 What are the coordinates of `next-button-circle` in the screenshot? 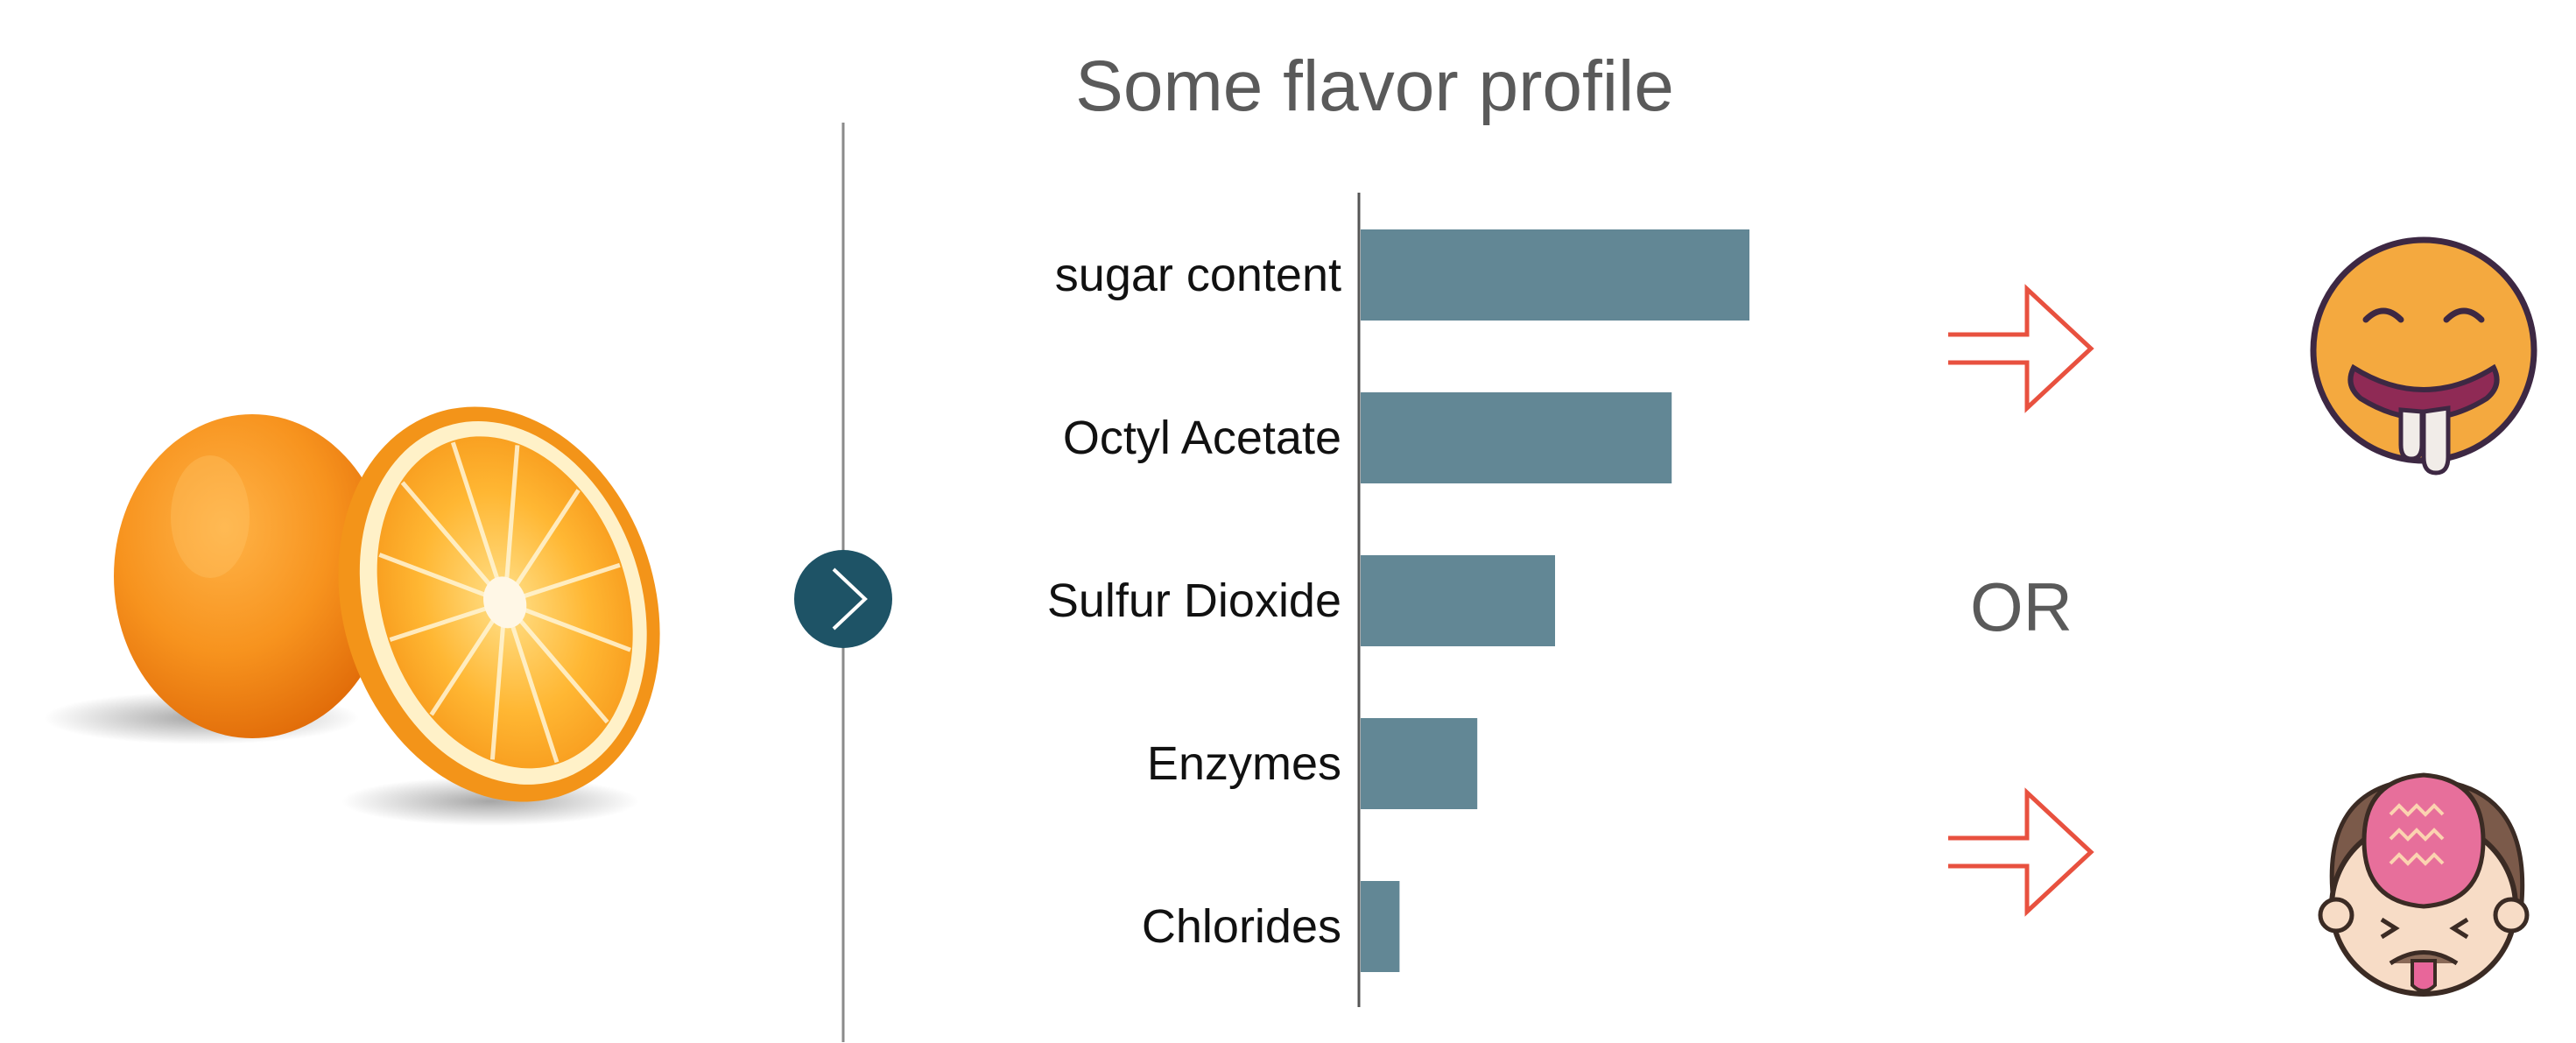 It's located at (843, 599).